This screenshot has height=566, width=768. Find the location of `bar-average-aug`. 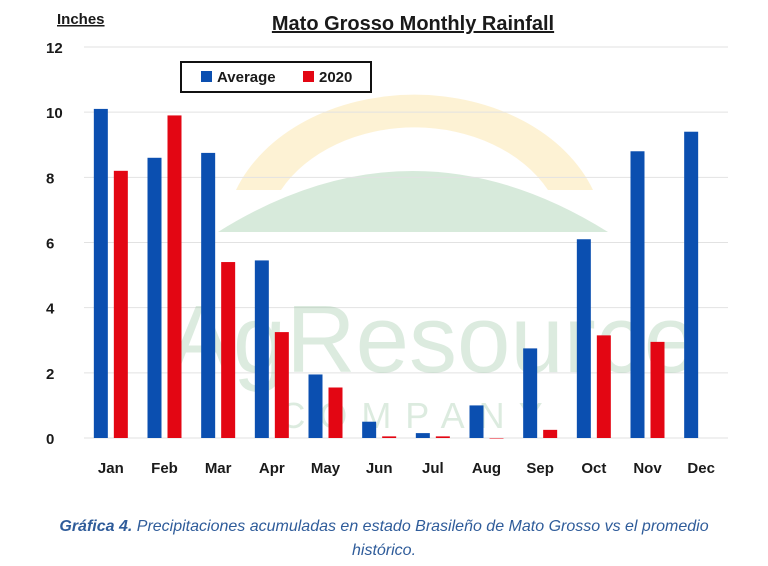

bar-average-aug is located at coordinates (476, 421).